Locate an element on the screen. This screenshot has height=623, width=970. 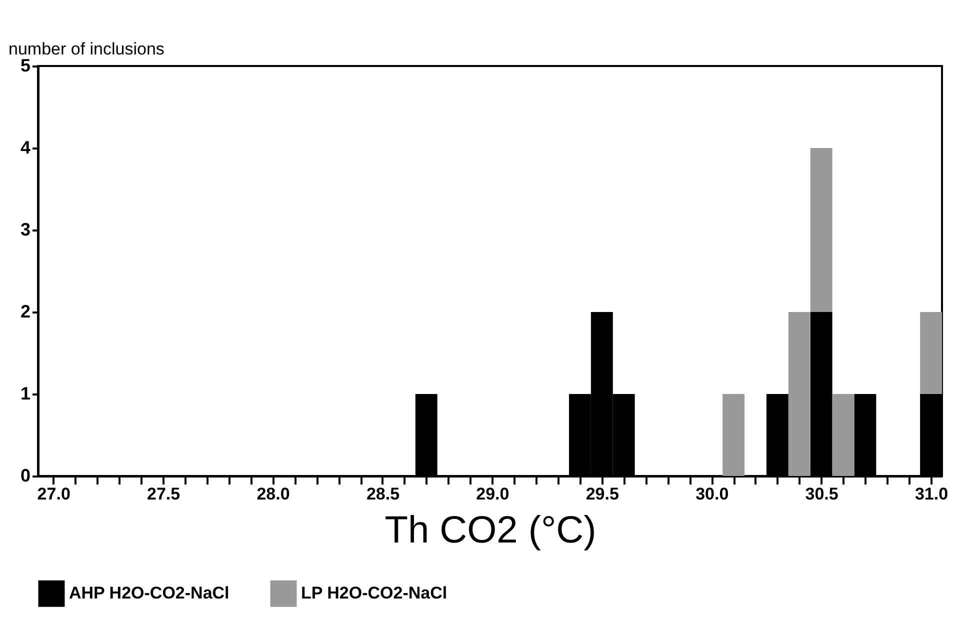
y-tick-label: 1 is located at coordinates (25, 394).